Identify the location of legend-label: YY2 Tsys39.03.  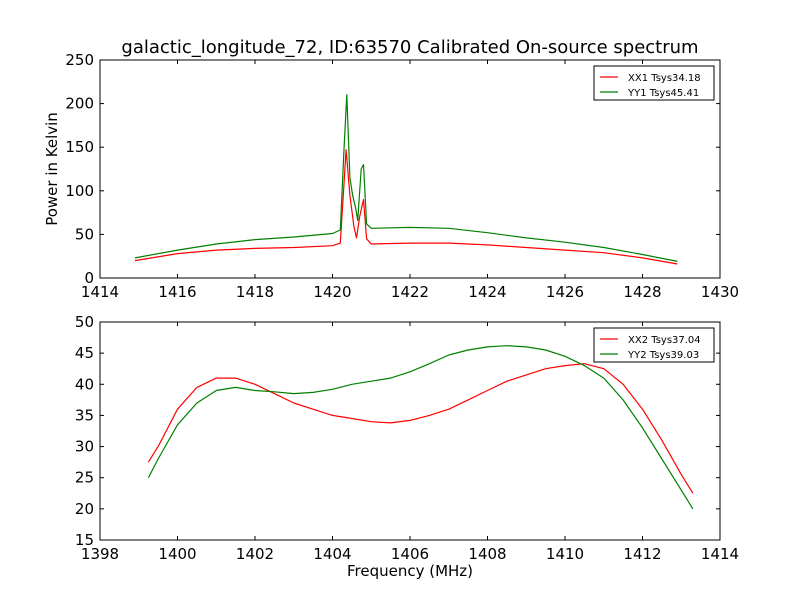
(663, 355).